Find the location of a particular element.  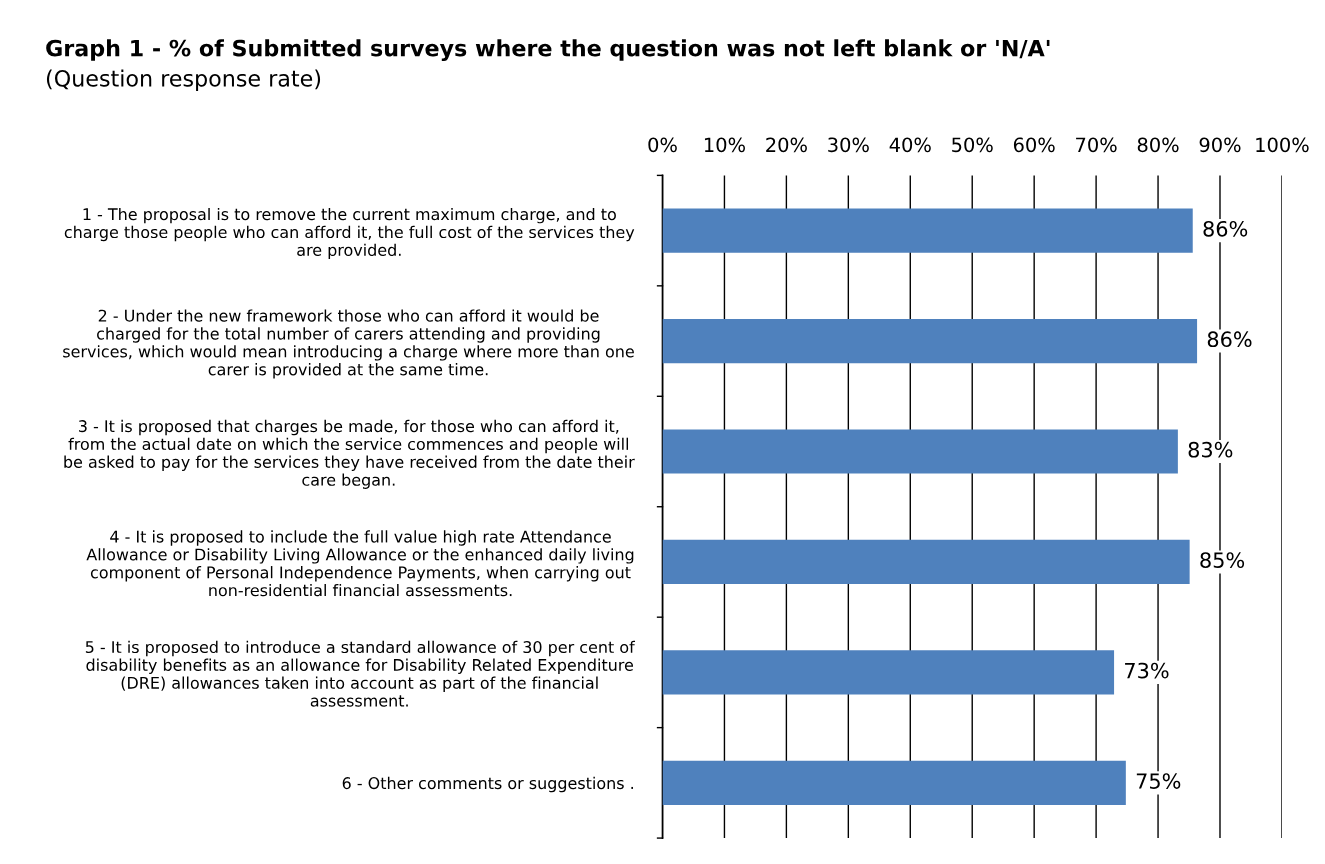

x-tick-label: 10% is located at coordinates (724, 145).